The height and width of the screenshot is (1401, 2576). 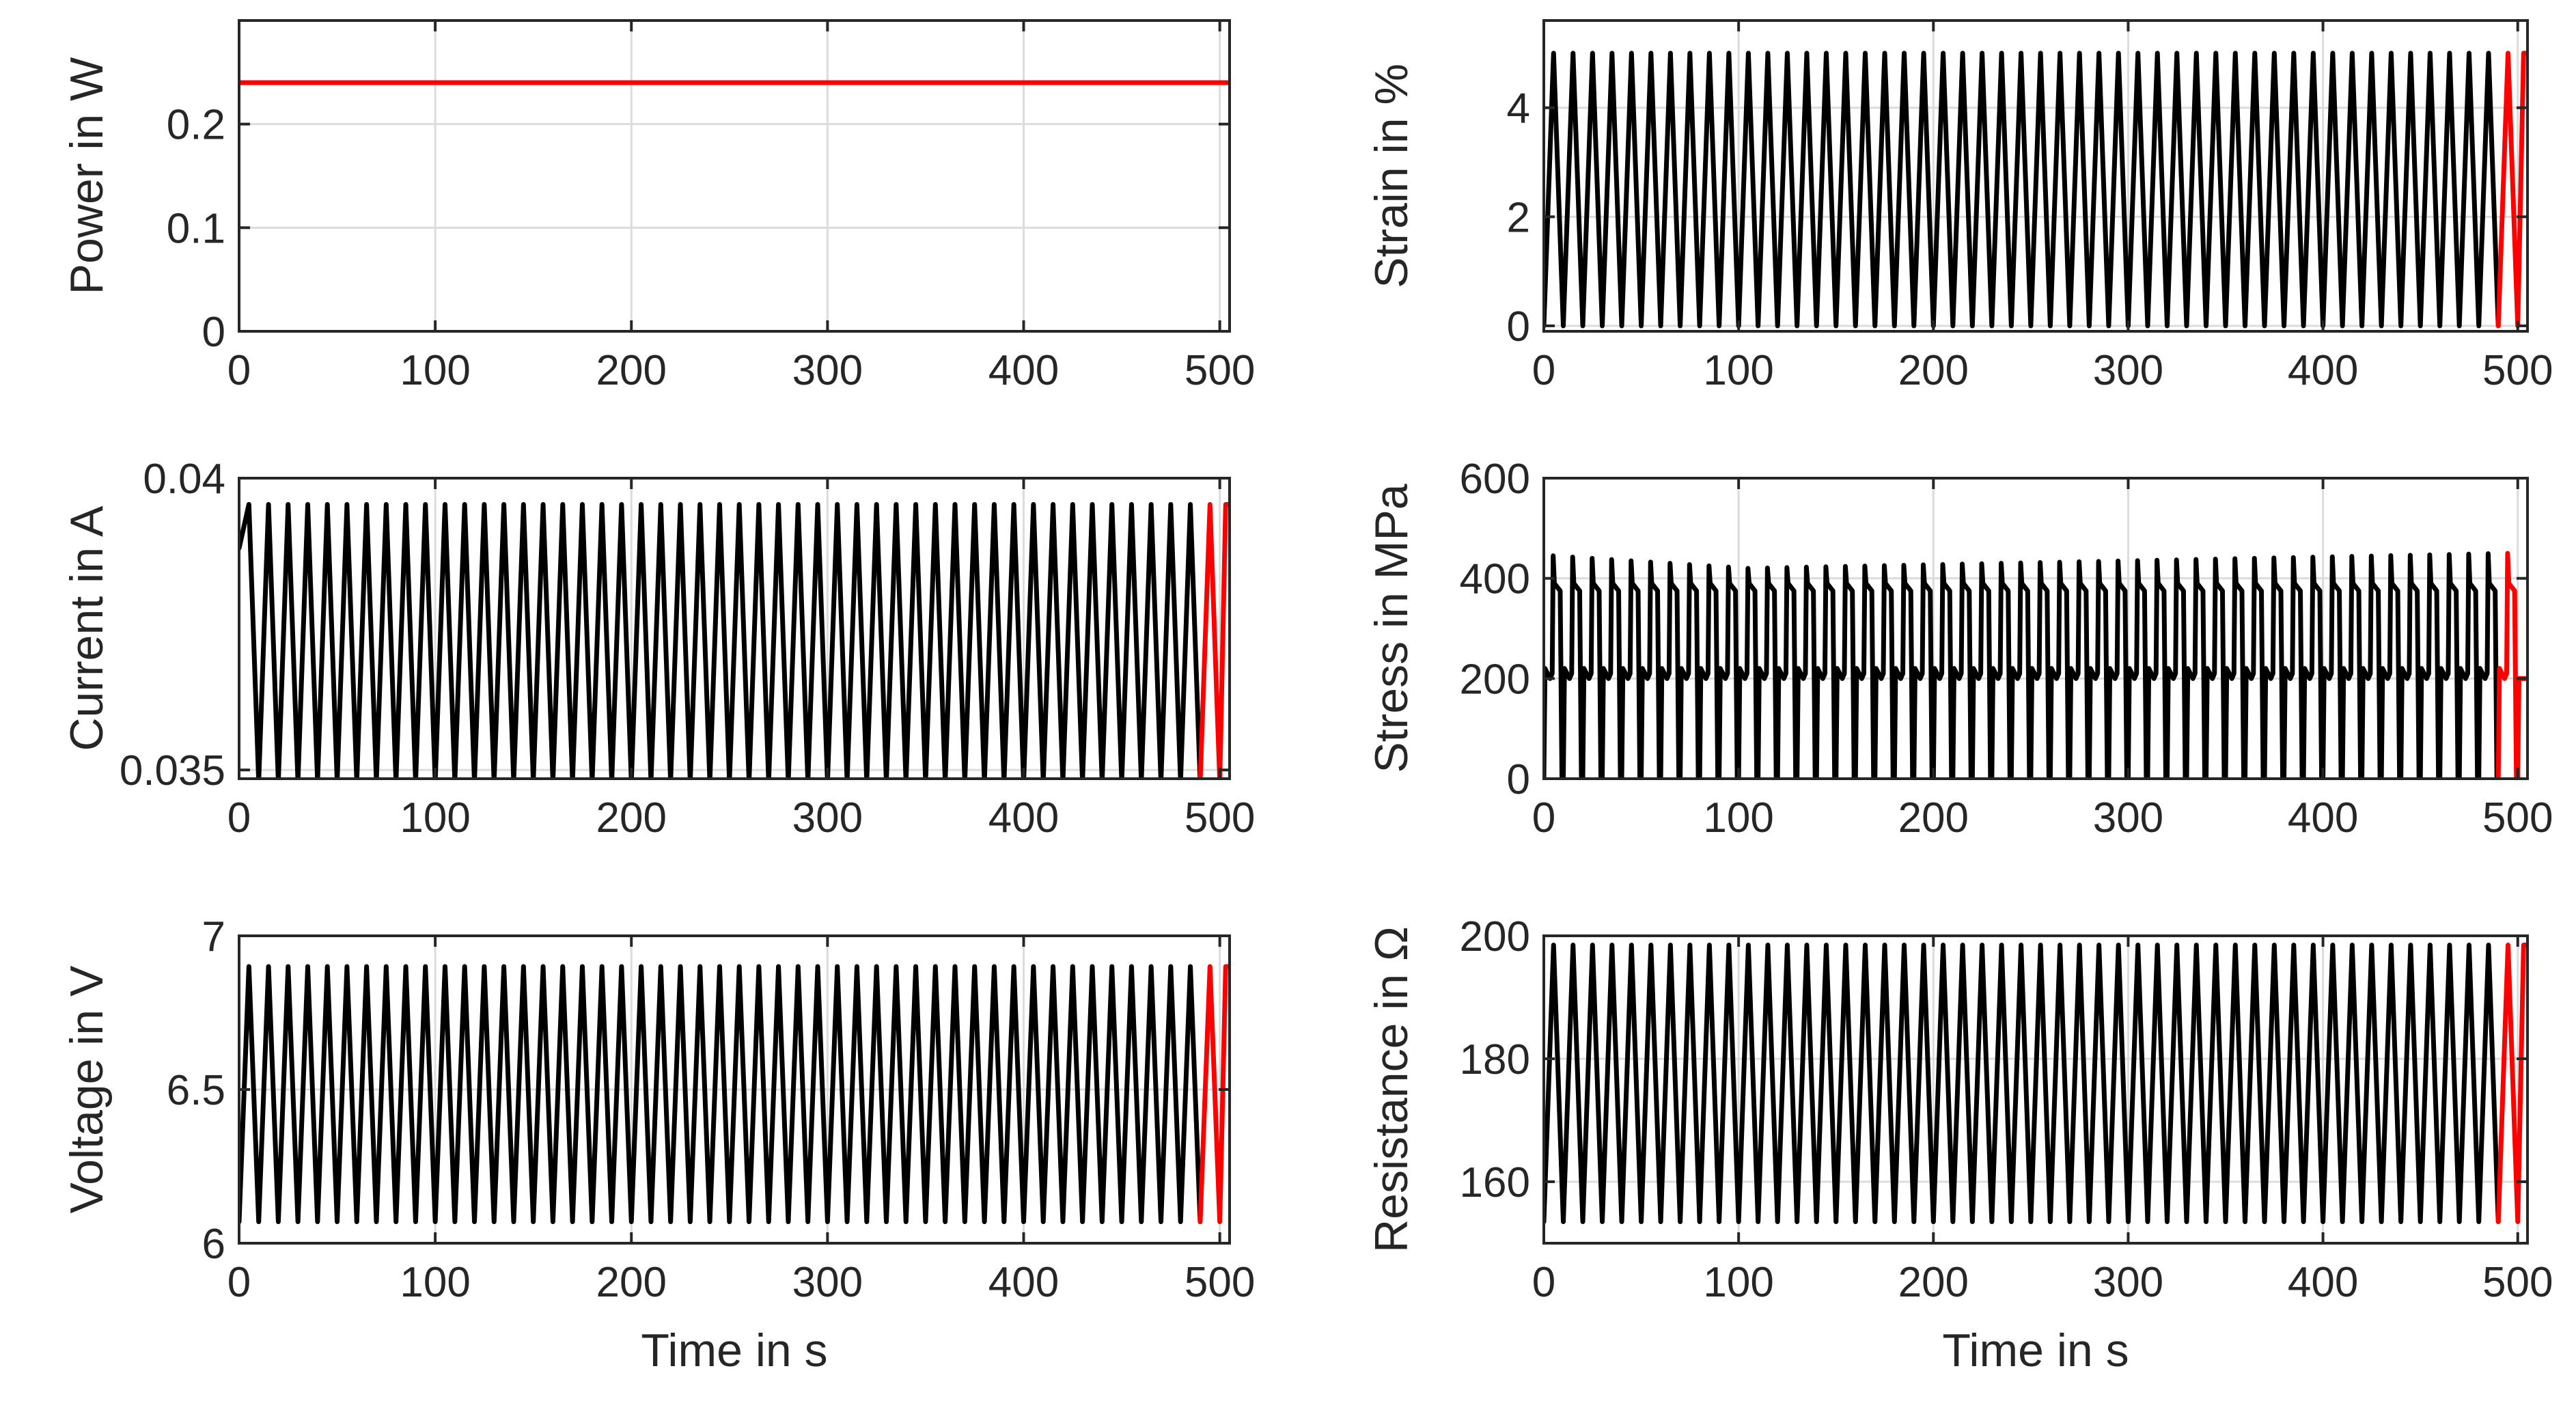 What do you see at coordinates (173, 771) in the screenshot?
I see `y-tick-label: 0.035` at bounding box center [173, 771].